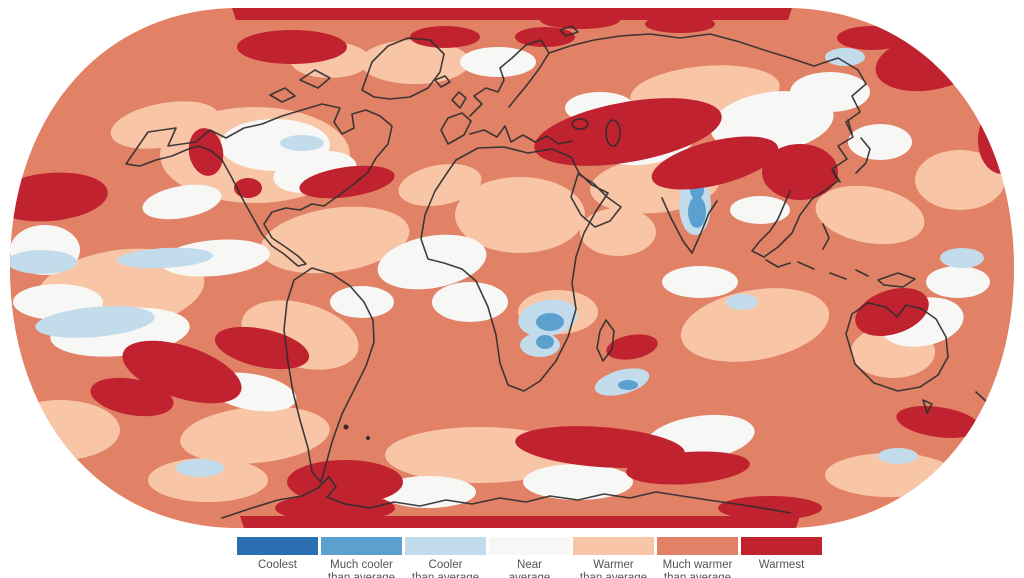  I want to click on legend-item: Warmer than average, so click(613, 557).